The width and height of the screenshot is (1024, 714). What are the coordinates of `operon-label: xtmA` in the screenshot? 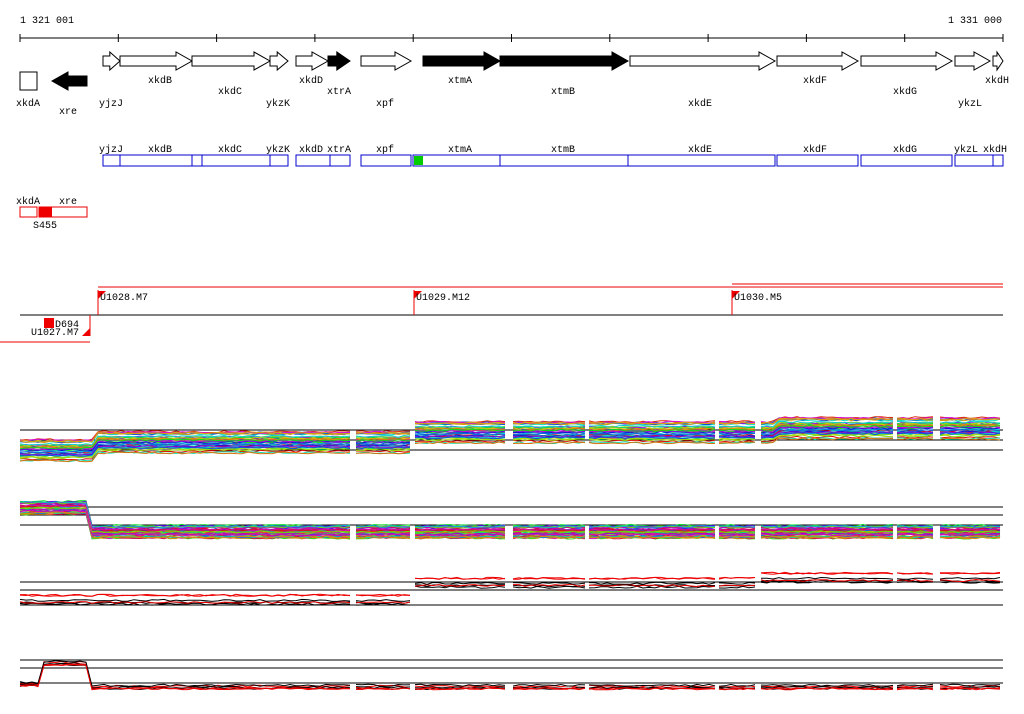 It's located at (460, 150).